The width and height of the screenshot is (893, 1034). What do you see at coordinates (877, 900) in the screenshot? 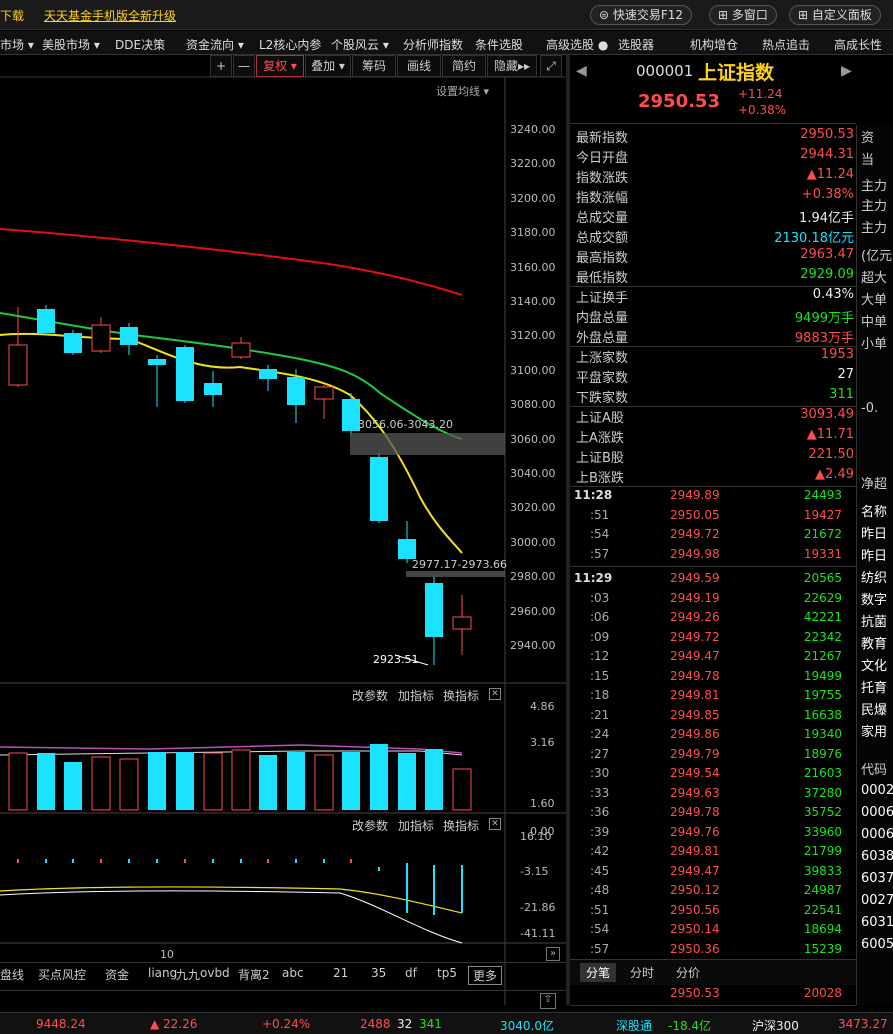
I see `fund-flow-item: 0027` at bounding box center [877, 900].